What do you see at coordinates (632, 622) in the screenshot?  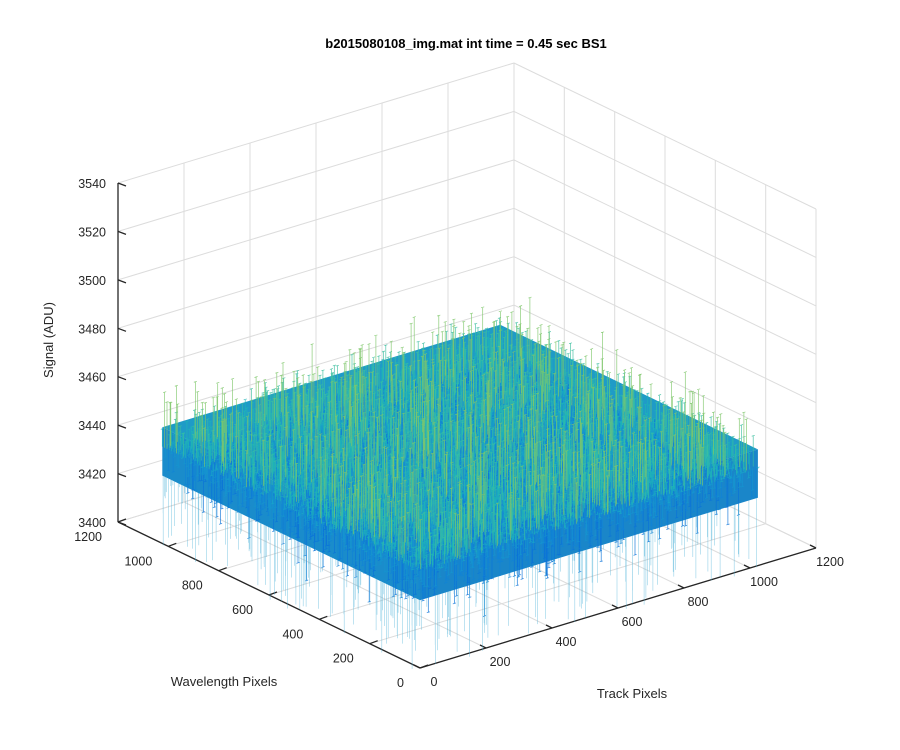 I see `x-tick-label: 600` at bounding box center [632, 622].